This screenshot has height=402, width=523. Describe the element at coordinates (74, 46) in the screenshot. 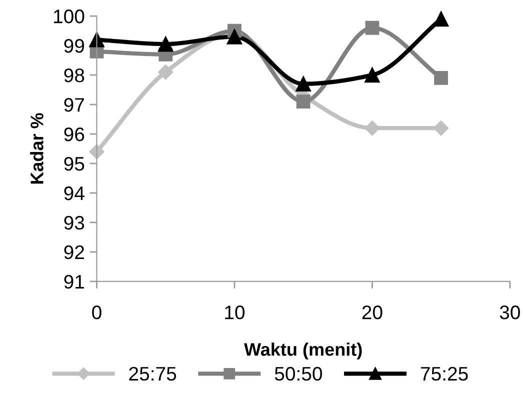

I see `y-tick-label: 99` at that location.